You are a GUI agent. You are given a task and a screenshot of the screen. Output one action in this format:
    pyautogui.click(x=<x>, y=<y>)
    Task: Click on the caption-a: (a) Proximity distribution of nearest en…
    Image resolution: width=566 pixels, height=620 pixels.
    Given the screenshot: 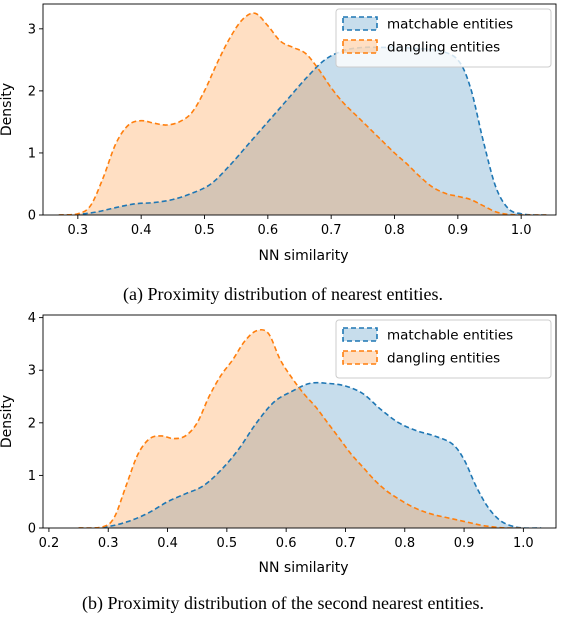 What is the action you would take?
    pyautogui.click(x=283, y=294)
    